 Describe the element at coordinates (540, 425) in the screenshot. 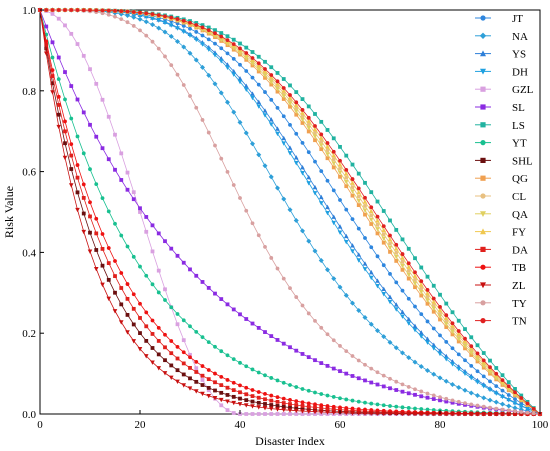

I see `x-tick-label: 100` at that location.